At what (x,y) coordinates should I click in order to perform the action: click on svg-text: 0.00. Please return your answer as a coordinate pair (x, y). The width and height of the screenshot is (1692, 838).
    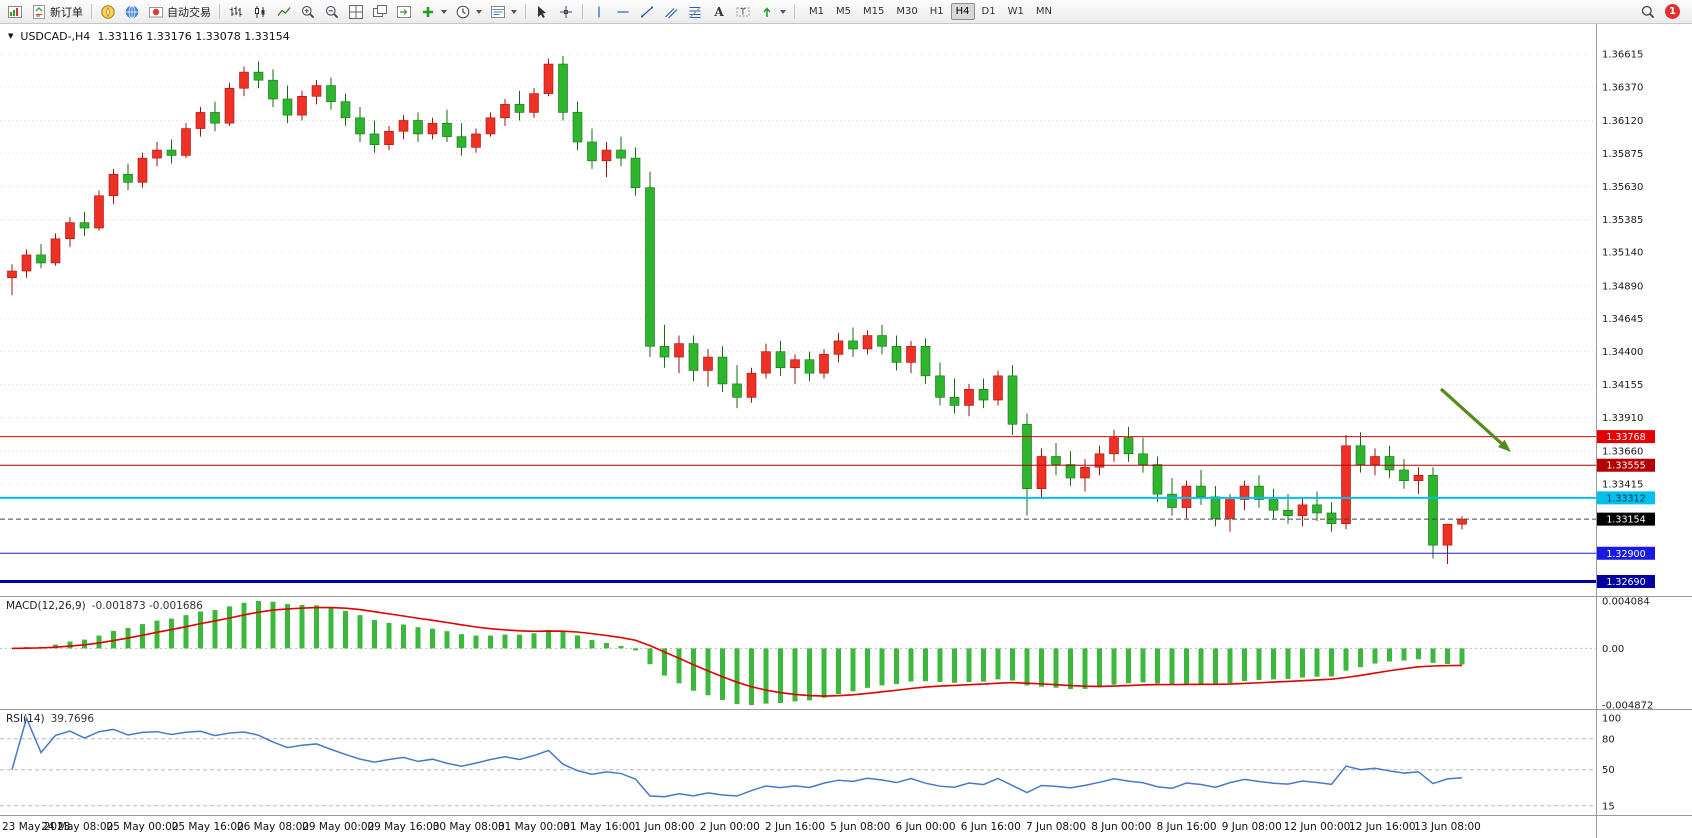
    Looking at the image, I should click on (1613, 649).